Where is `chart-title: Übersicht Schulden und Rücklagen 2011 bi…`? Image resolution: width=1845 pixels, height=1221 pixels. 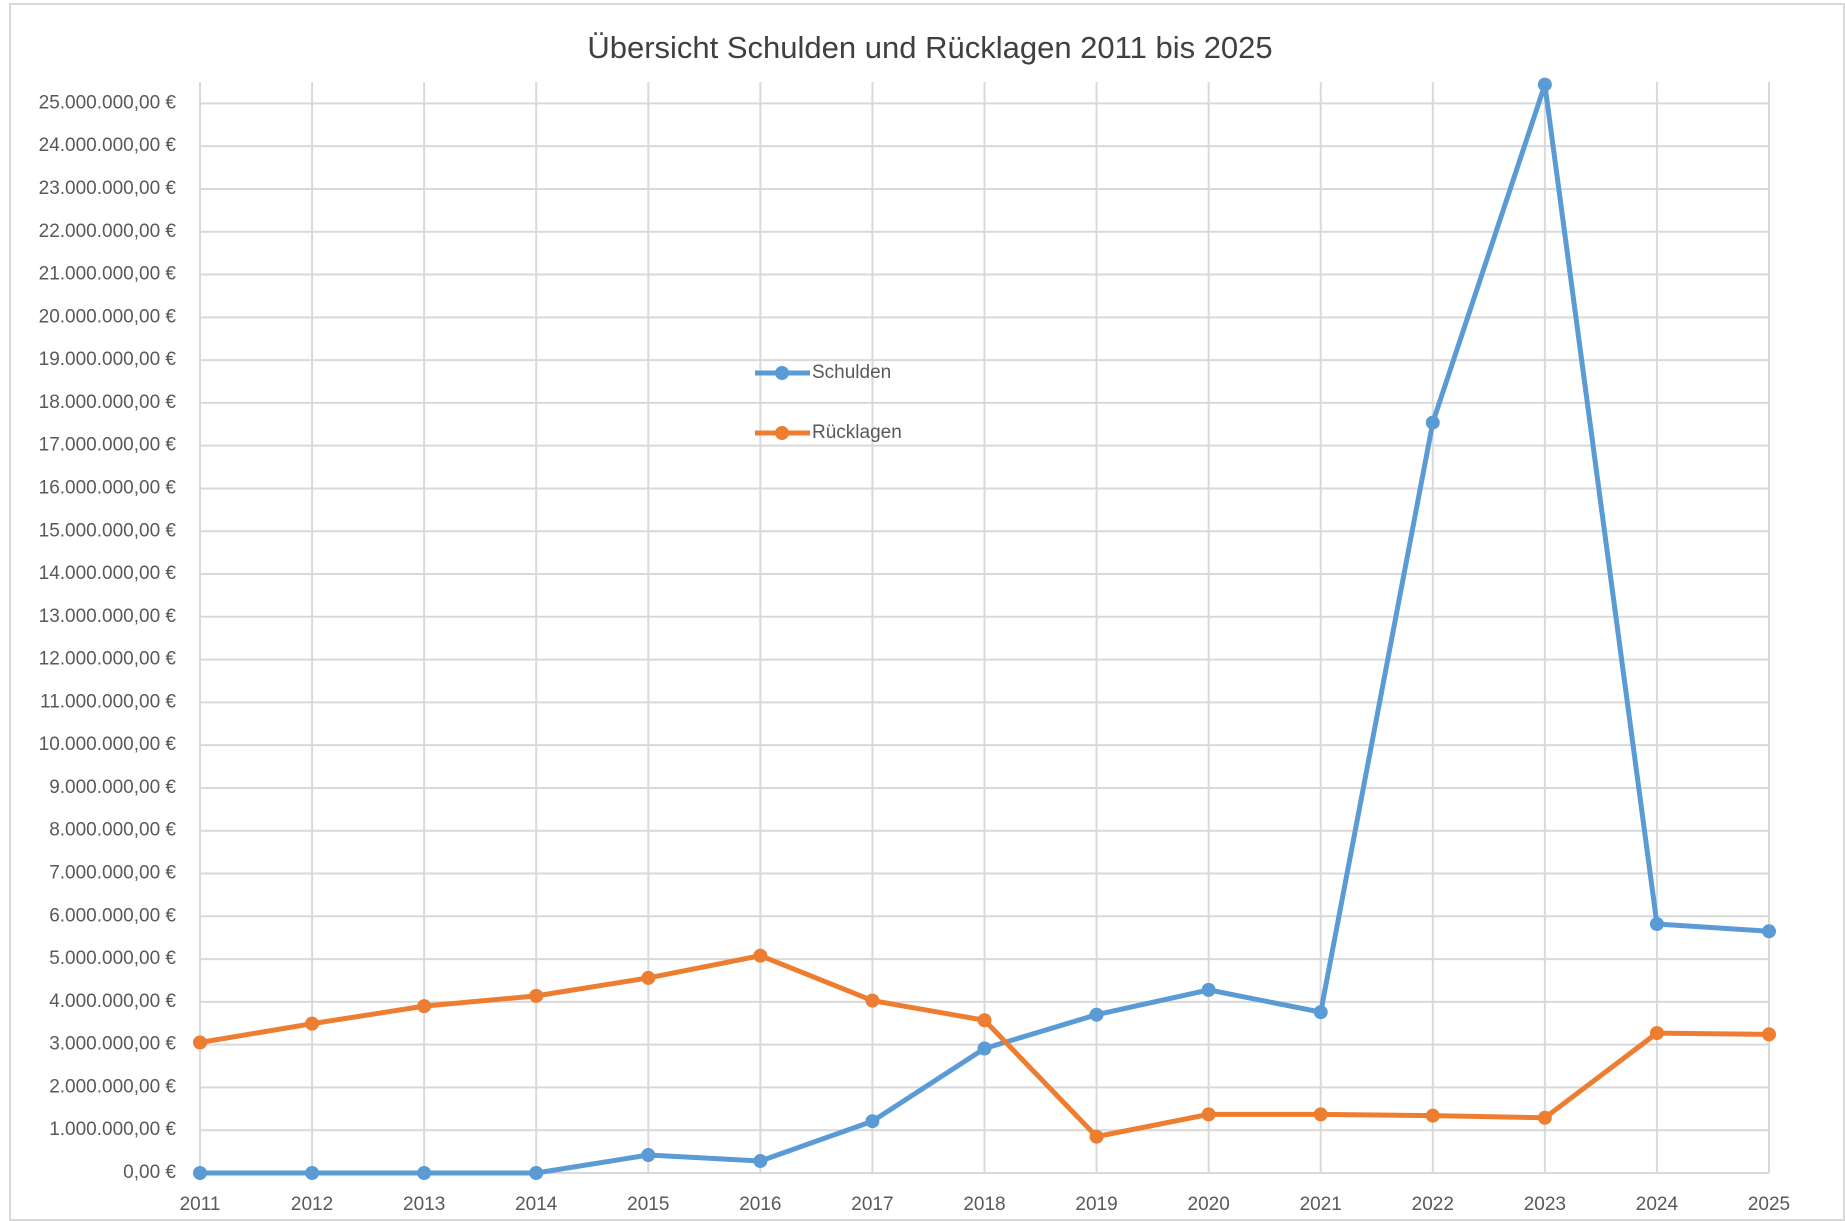 chart-title: Übersicht Schulden und Rücklagen 2011 bi… is located at coordinates (929, 47).